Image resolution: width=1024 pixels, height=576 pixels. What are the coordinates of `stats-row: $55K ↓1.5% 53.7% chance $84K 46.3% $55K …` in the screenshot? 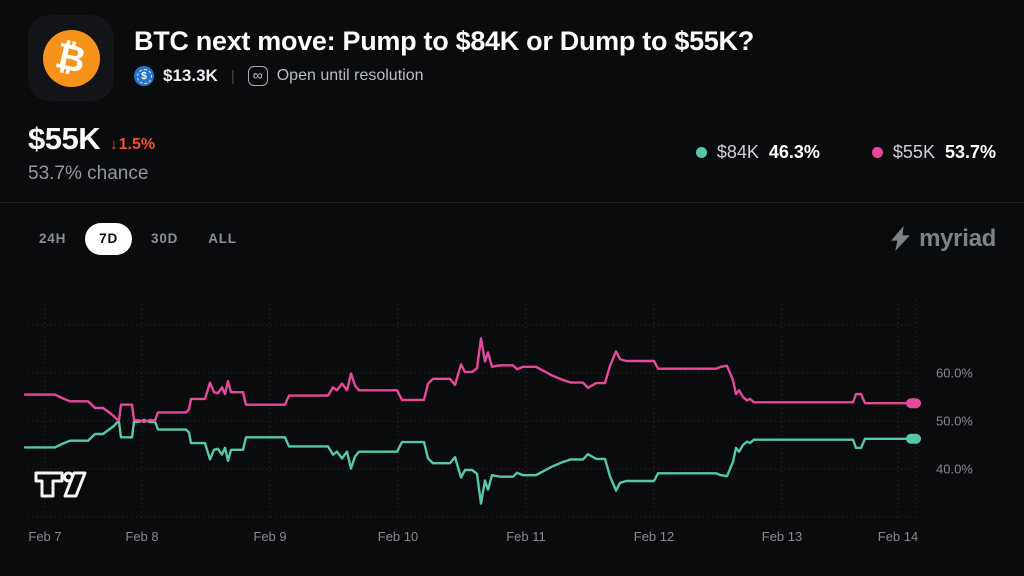 It's located at (512, 143).